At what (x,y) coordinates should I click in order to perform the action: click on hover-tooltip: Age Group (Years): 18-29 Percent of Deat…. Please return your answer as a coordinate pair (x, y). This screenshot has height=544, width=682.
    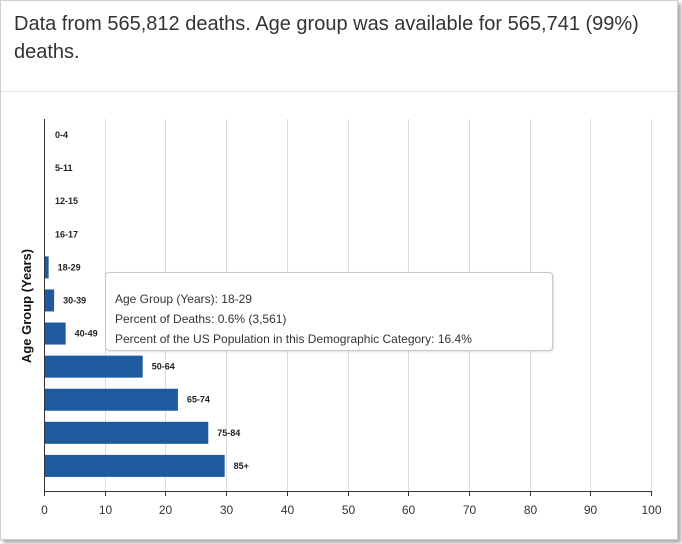
    Looking at the image, I should click on (329, 311).